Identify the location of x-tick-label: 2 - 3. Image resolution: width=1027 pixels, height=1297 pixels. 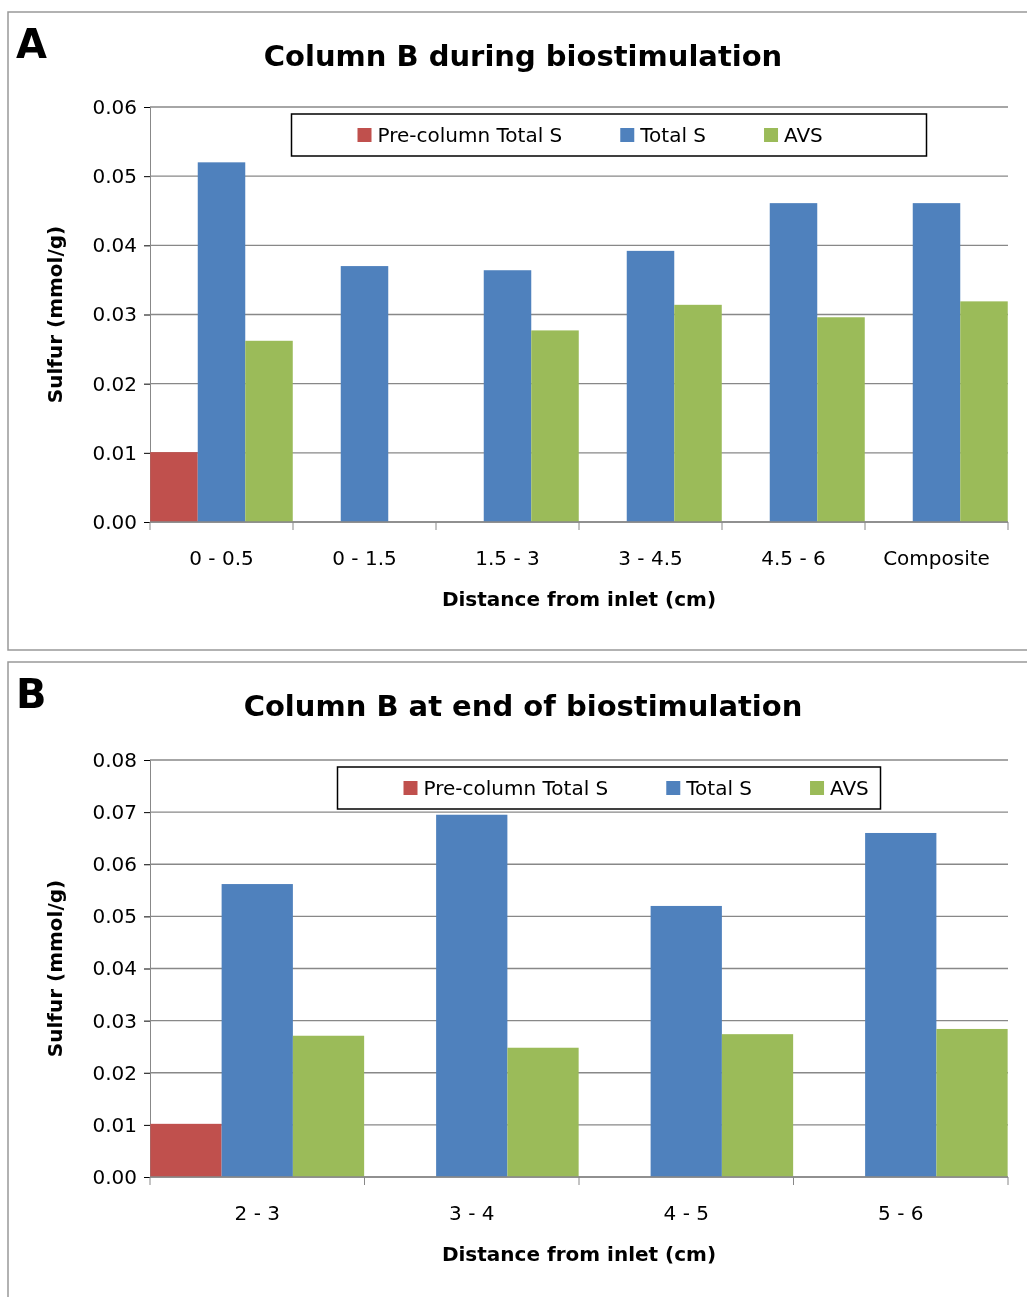
(257, 1213).